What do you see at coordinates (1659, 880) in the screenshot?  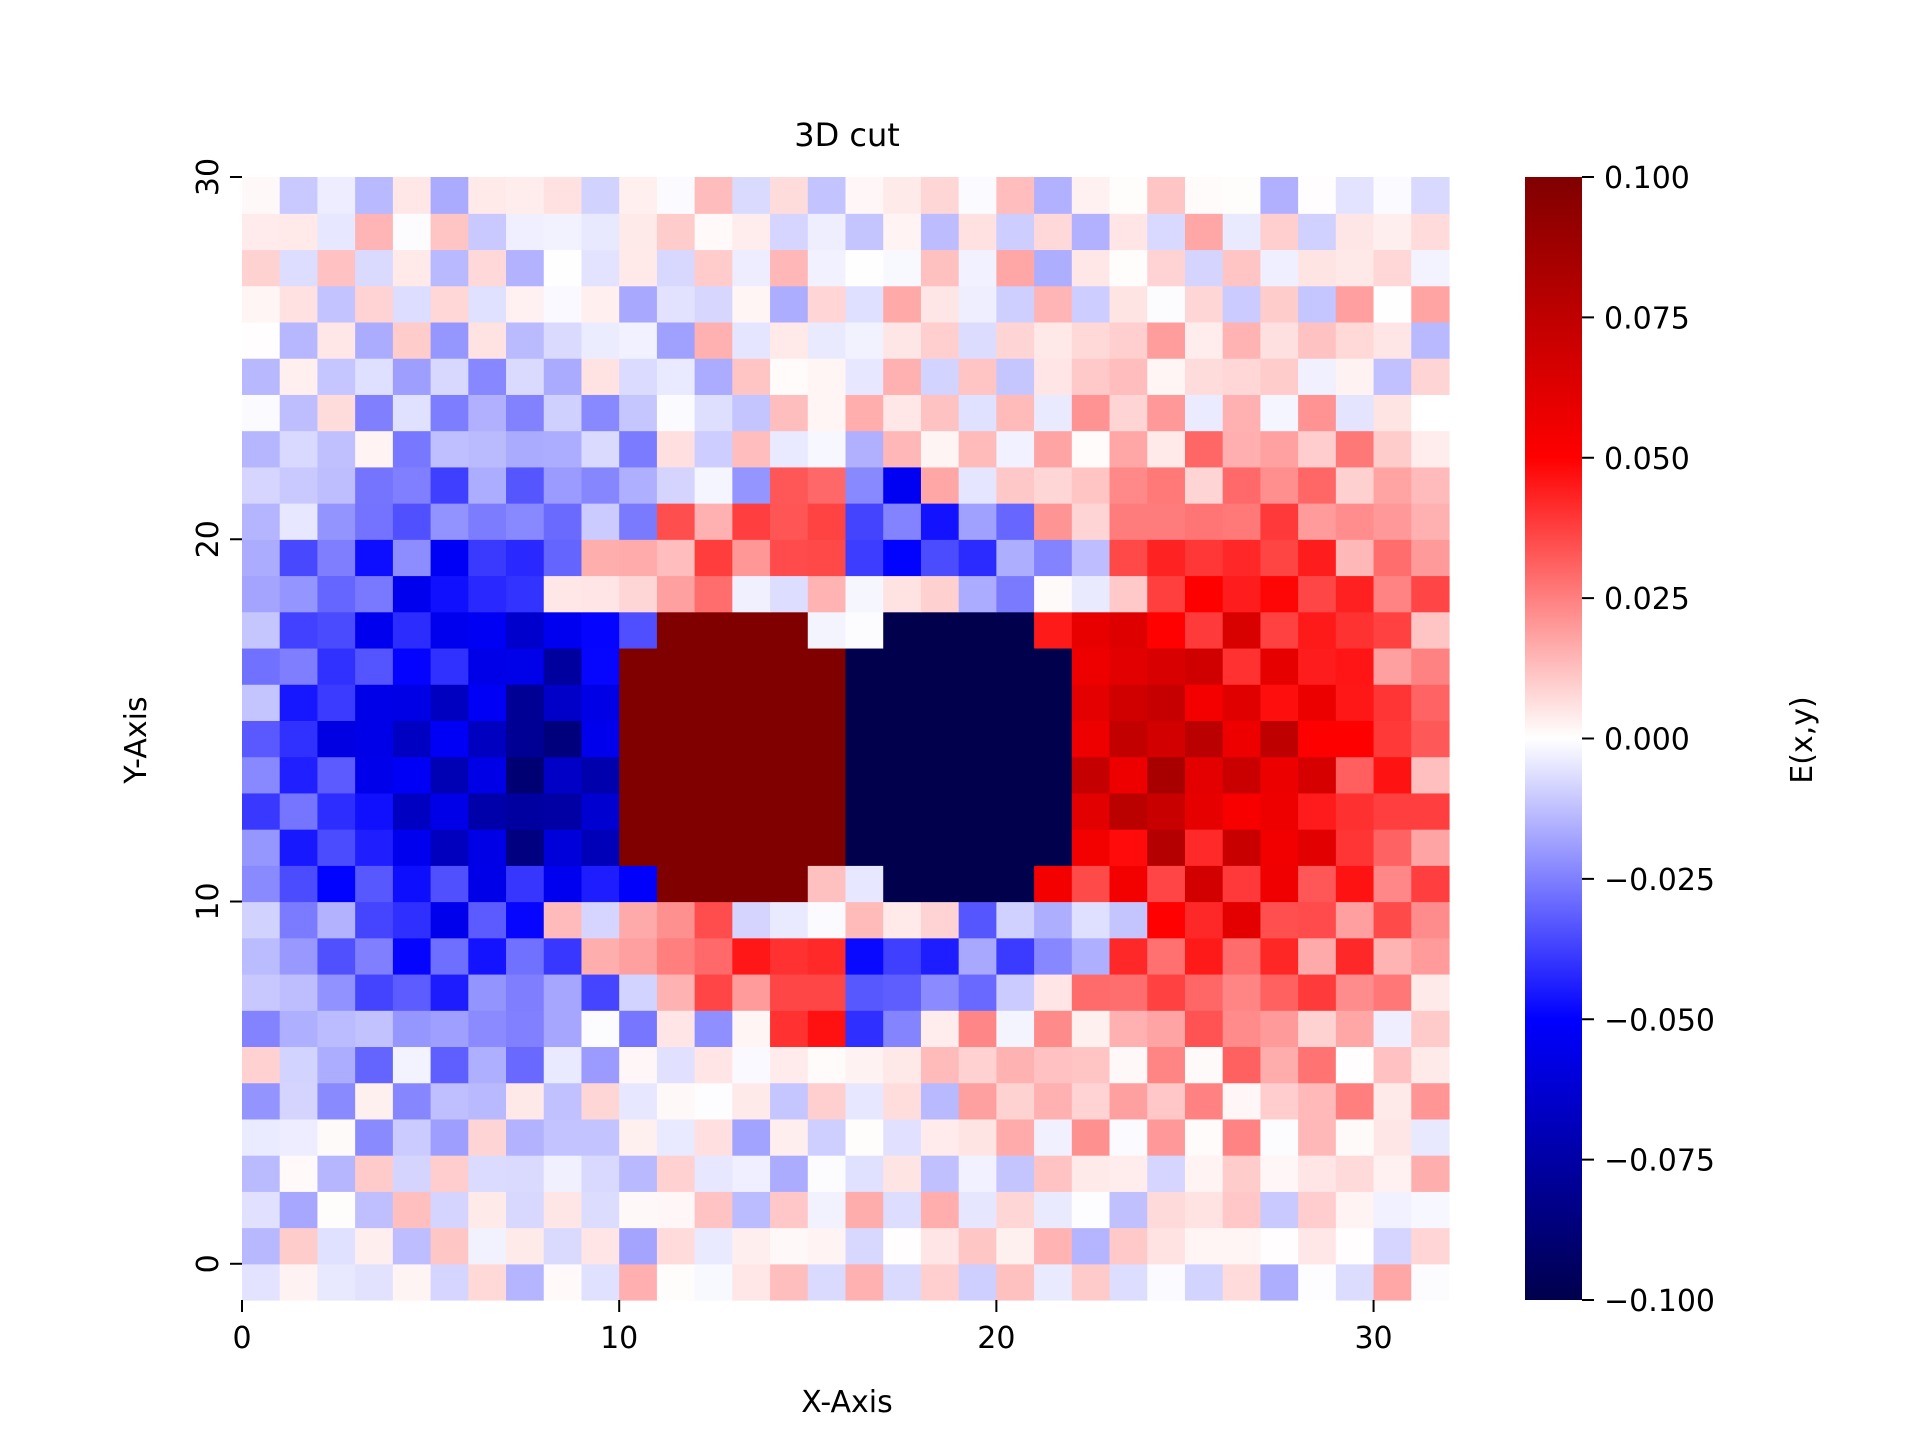 I see `colorbar-tick-label: −0.025` at bounding box center [1659, 880].